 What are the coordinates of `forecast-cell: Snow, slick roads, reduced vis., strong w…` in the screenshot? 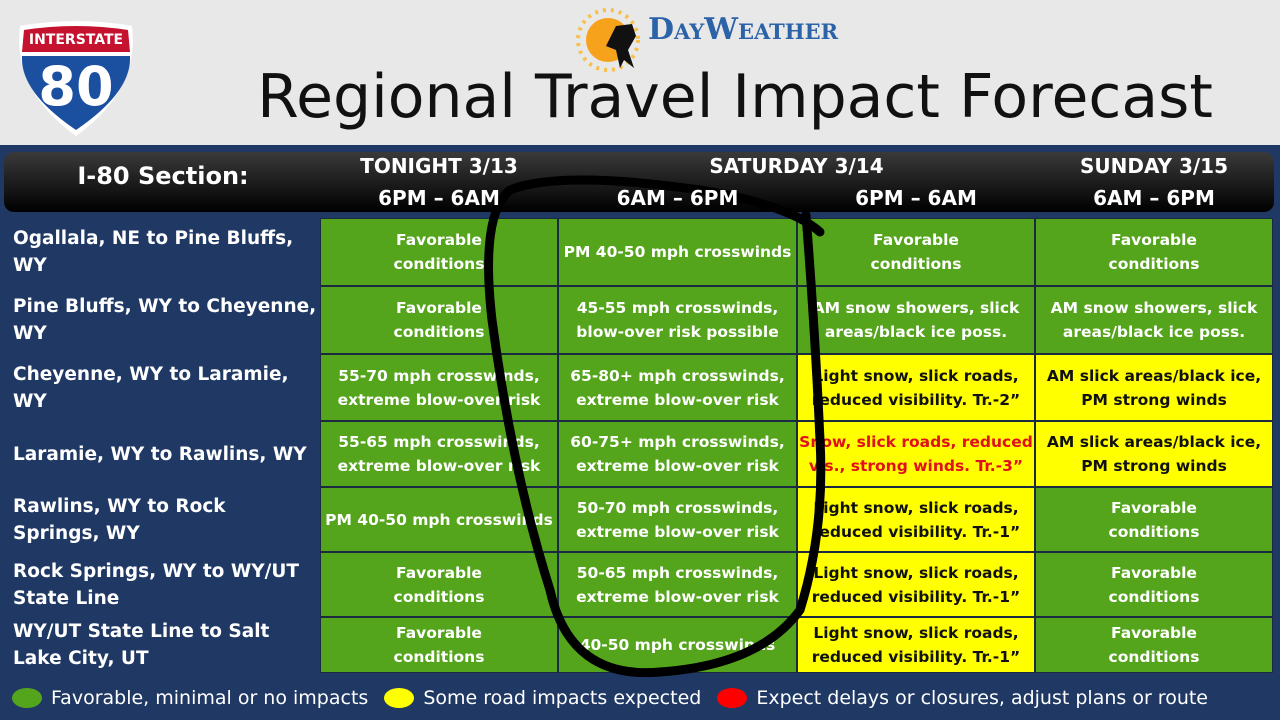 It's located at (916, 454).